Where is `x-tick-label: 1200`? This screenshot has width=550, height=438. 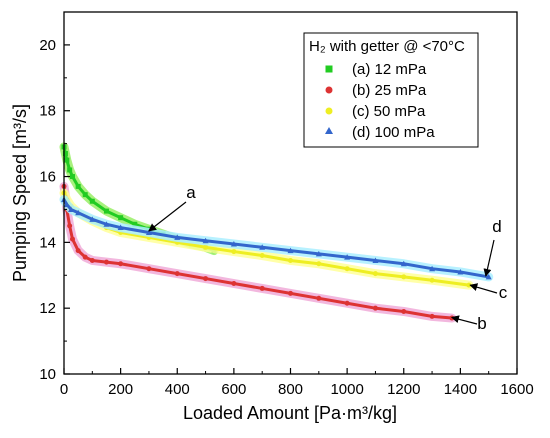 x-tick-label: 1200 is located at coordinates (403, 389).